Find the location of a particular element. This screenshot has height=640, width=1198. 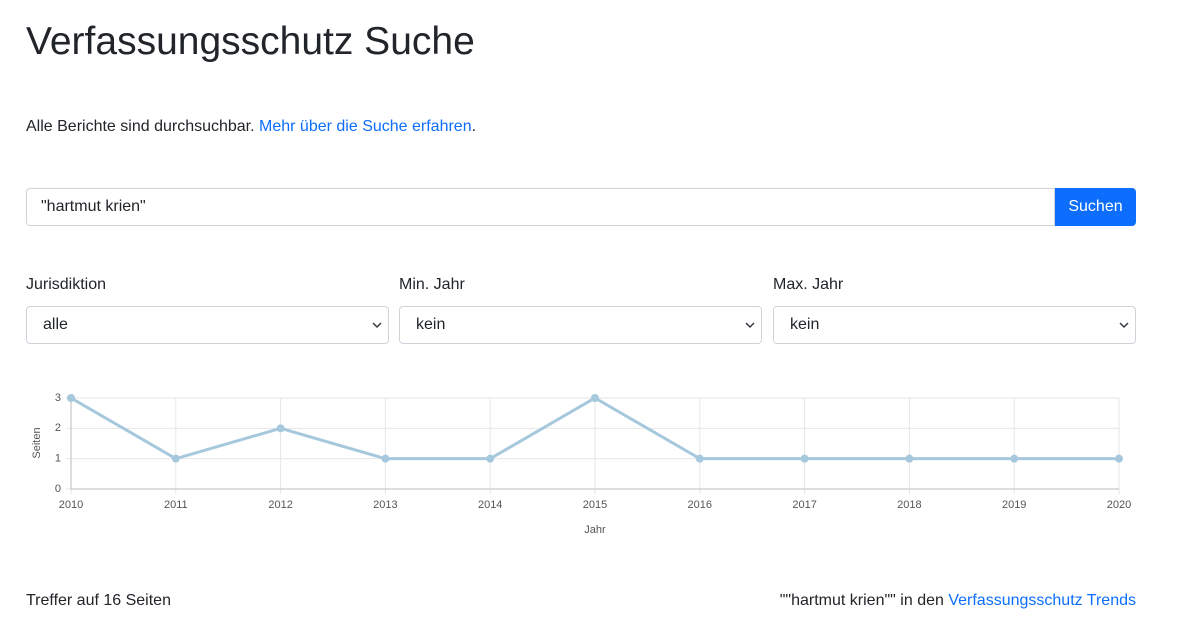

filter: Jurisdiktion alle is located at coordinates (207, 310).